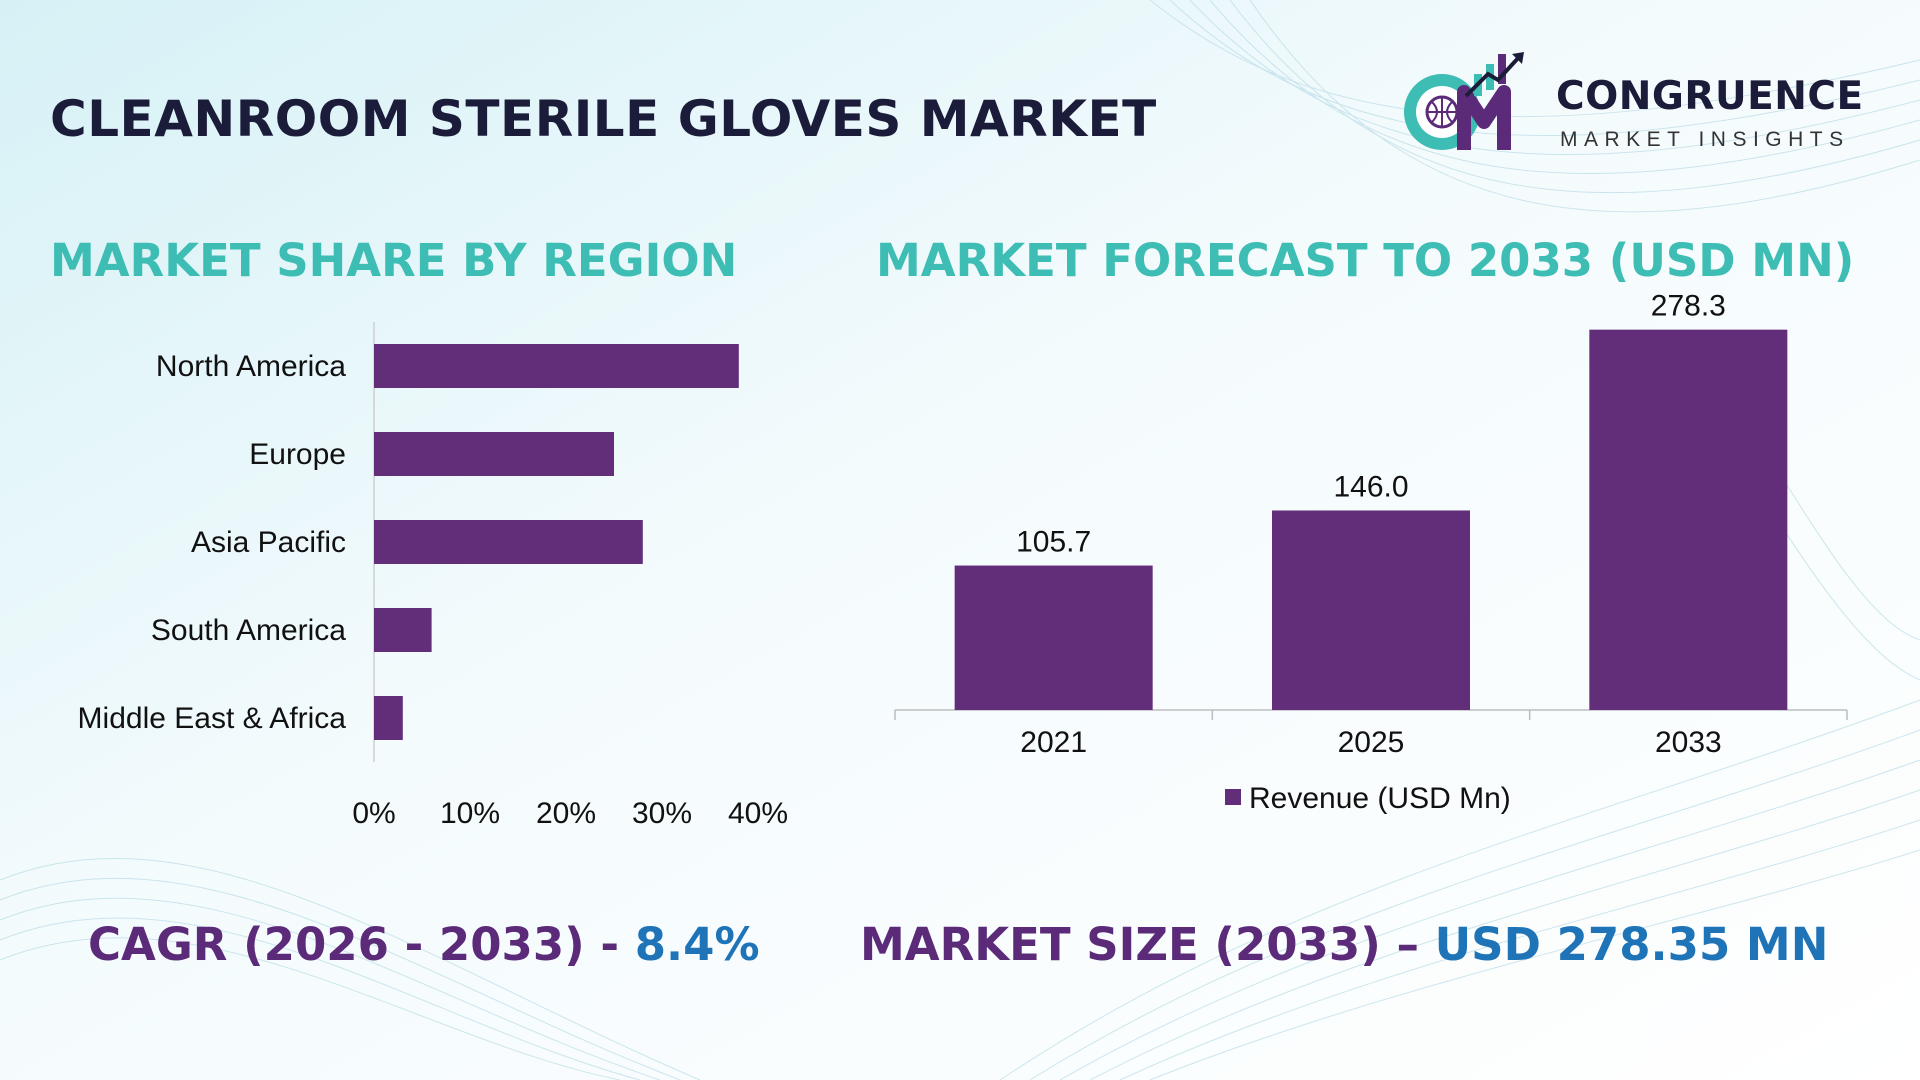 The height and width of the screenshot is (1080, 1920). What do you see at coordinates (251, 366) in the screenshot?
I see `region-category-label: North America` at bounding box center [251, 366].